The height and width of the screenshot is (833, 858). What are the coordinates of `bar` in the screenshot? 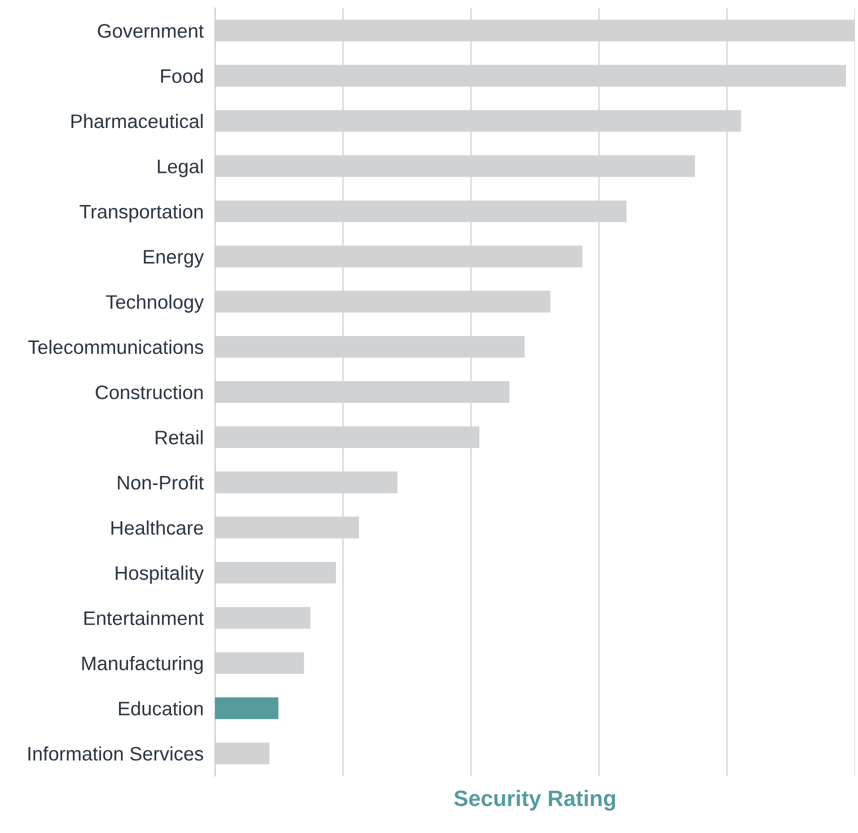 It's located at (246, 708).